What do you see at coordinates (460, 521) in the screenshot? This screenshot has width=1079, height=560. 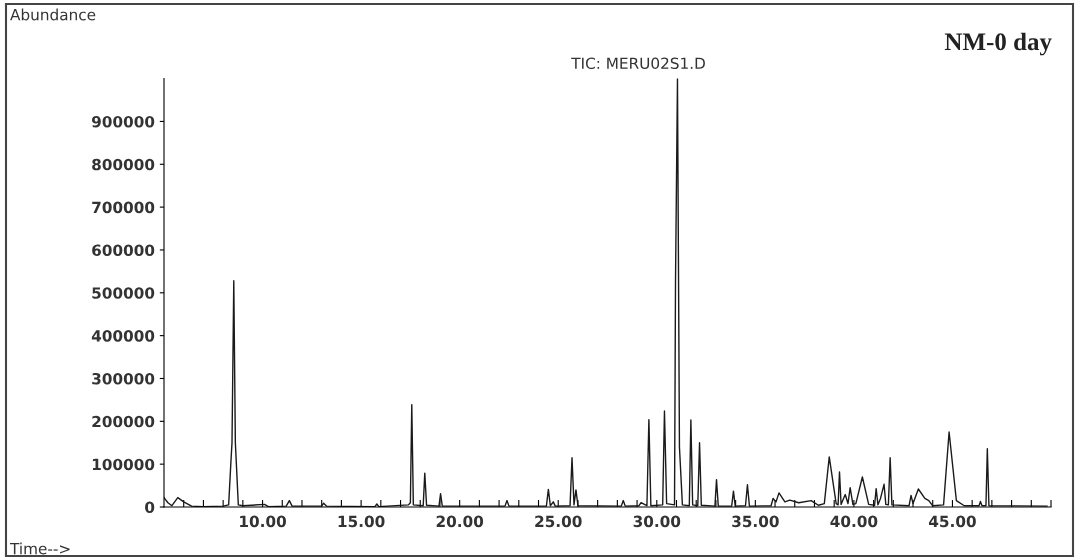 I see `x-tick-label: 20.00` at bounding box center [460, 521].